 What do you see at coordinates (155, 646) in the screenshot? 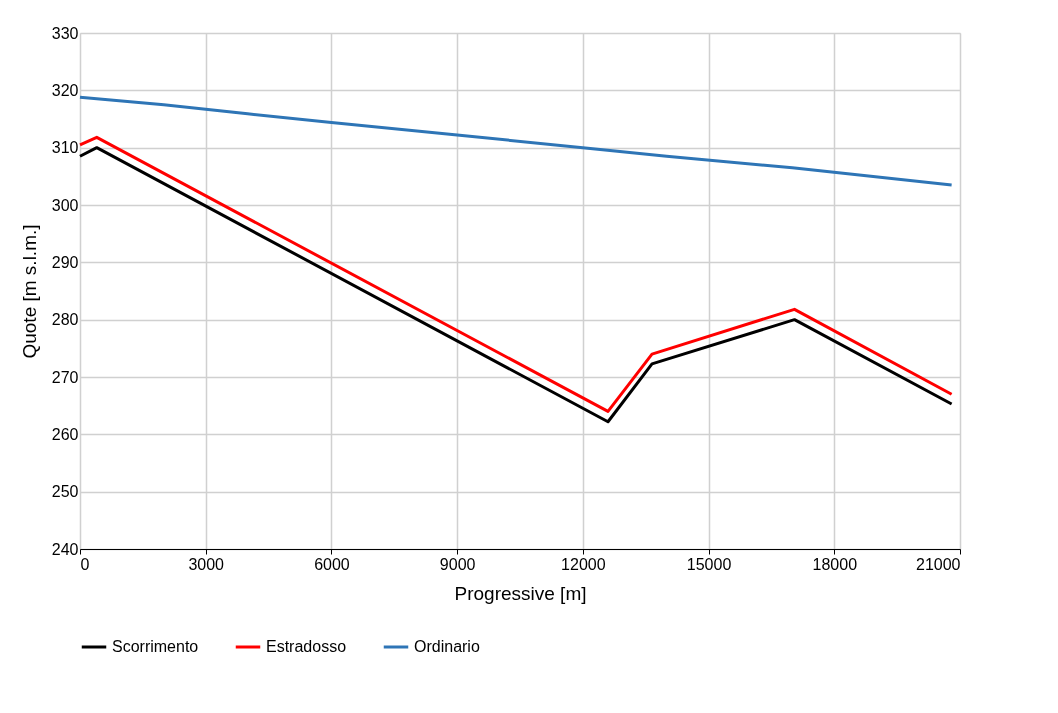
I see `legend-label: Scorrimento` at bounding box center [155, 646].